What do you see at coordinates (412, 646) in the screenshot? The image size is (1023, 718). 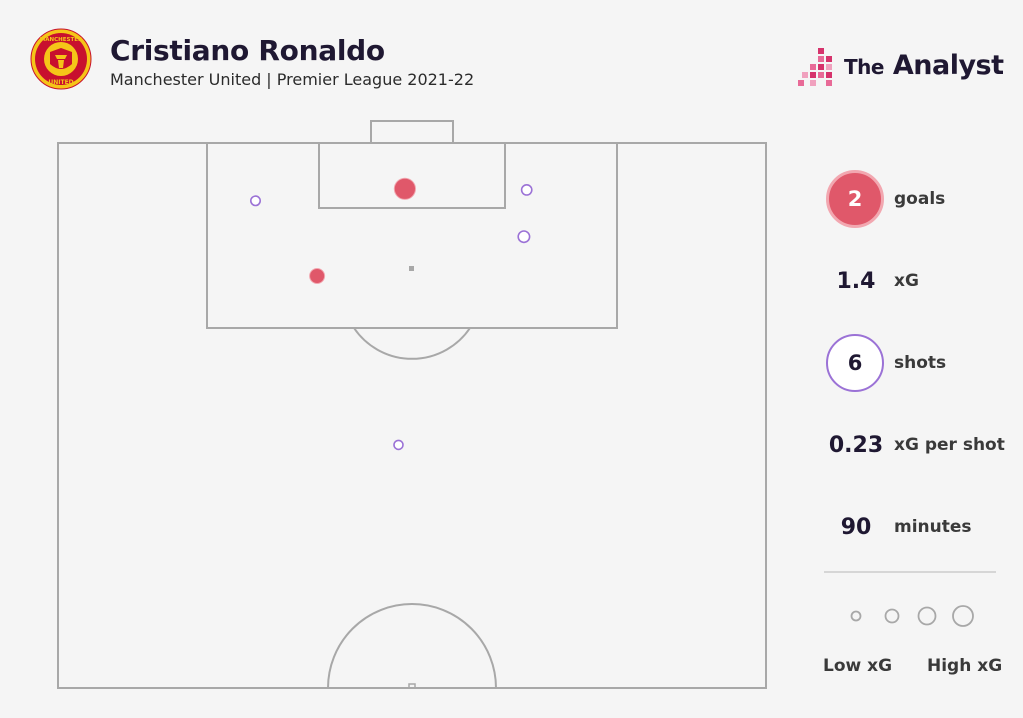 I see `center-circle` at bounding box center [412, 646].